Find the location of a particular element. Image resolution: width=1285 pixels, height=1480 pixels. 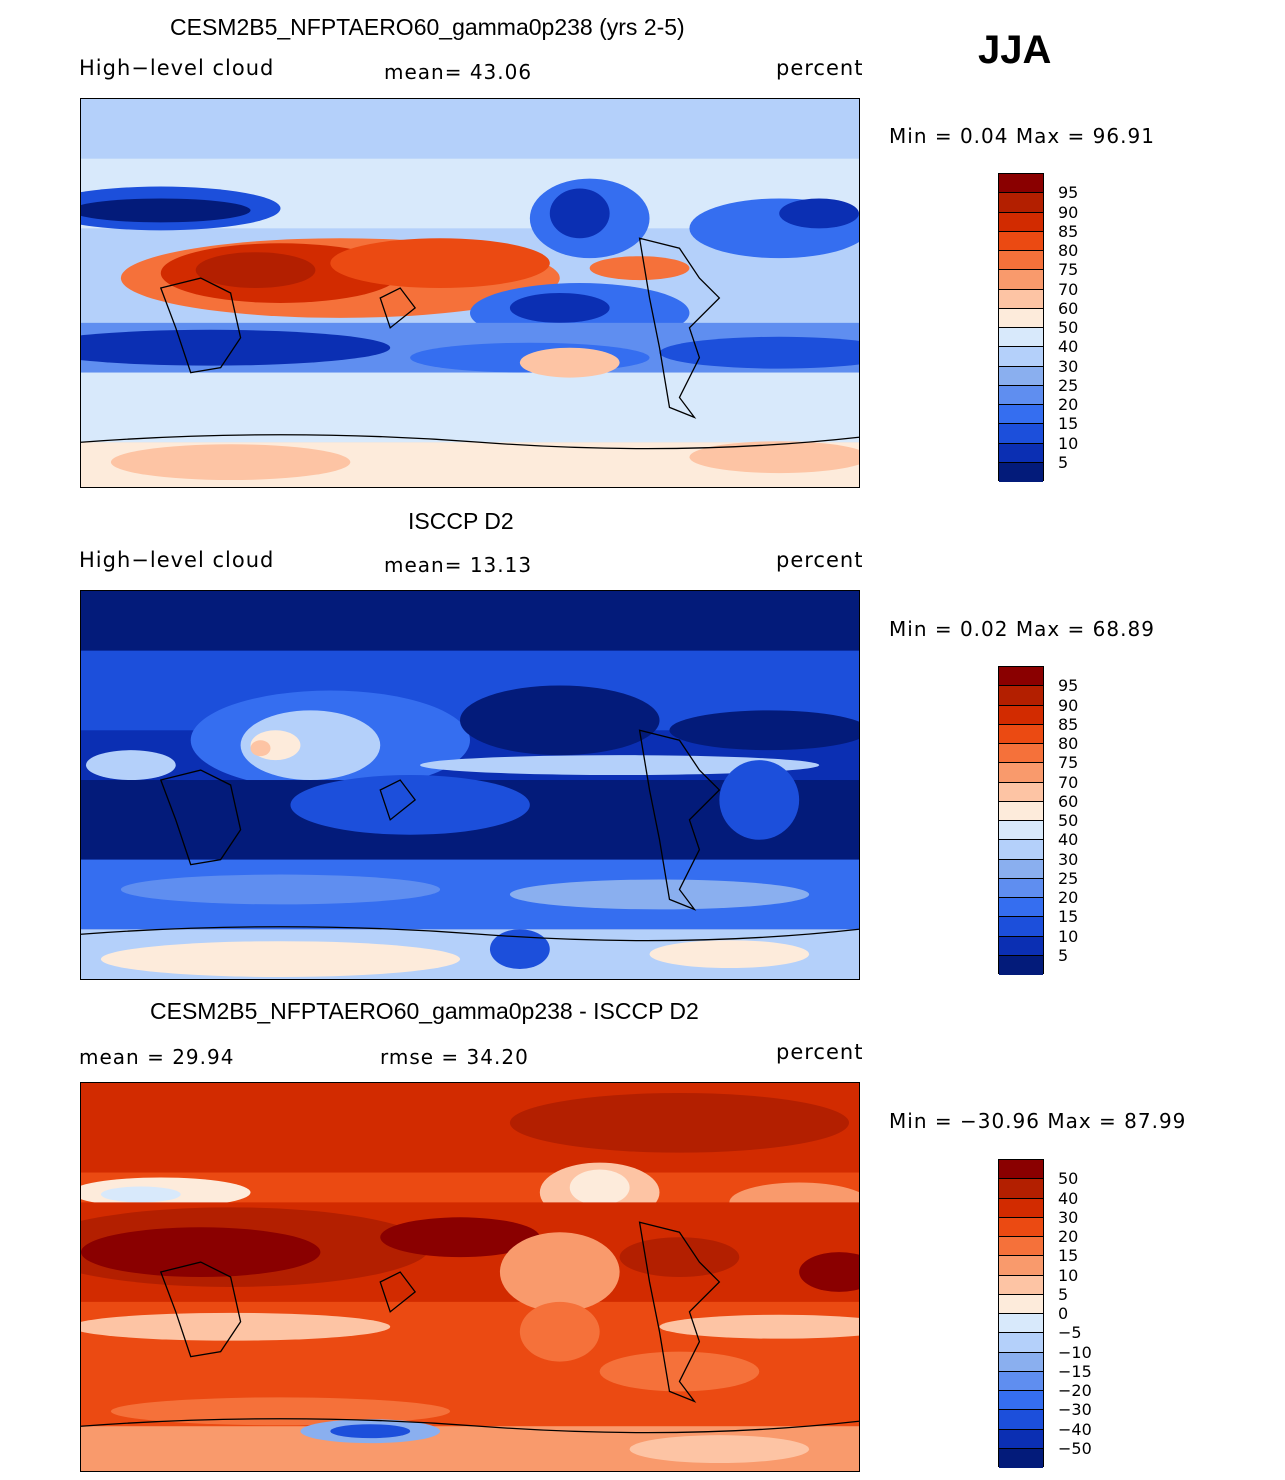

season-label: JJA is located at coordinates (1015, 50).